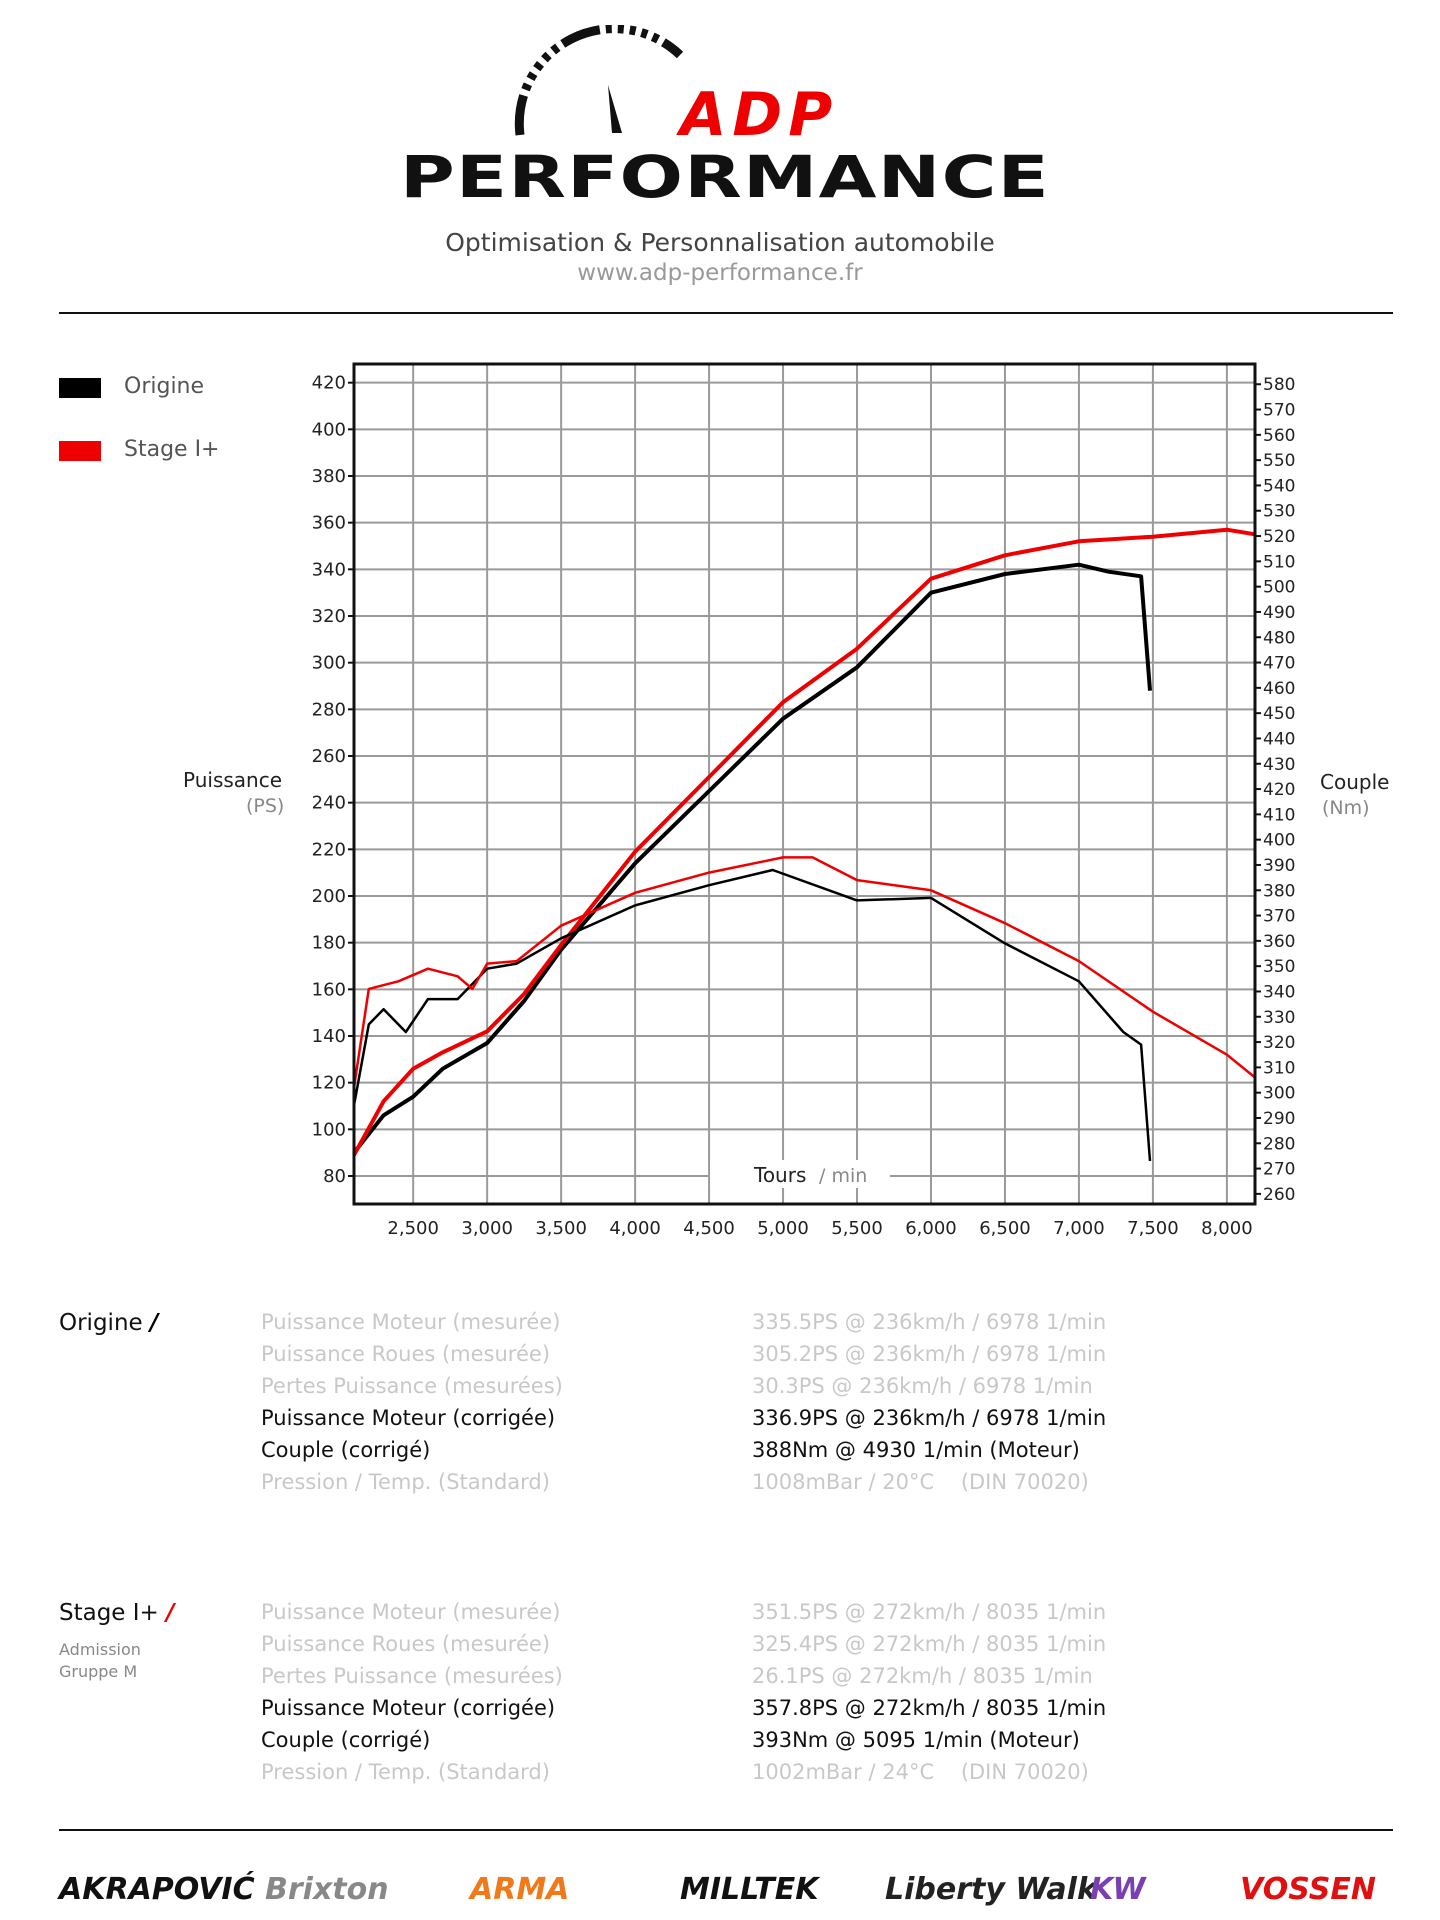 This screenshot has width=1440, height=1920. I want to click on y-tick-label: 360, so click(329, 523).